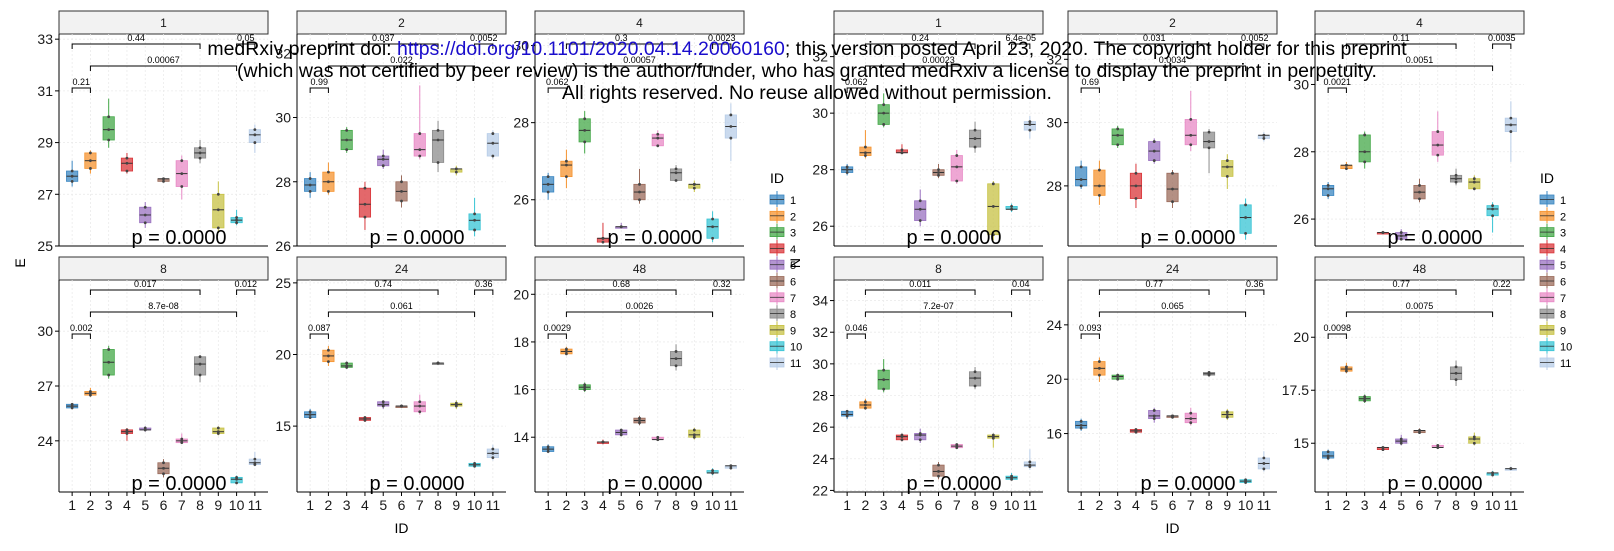  Describe the element at coordinates (1563, 283) in the screenshot. I see `legend-label: 6` at that location.